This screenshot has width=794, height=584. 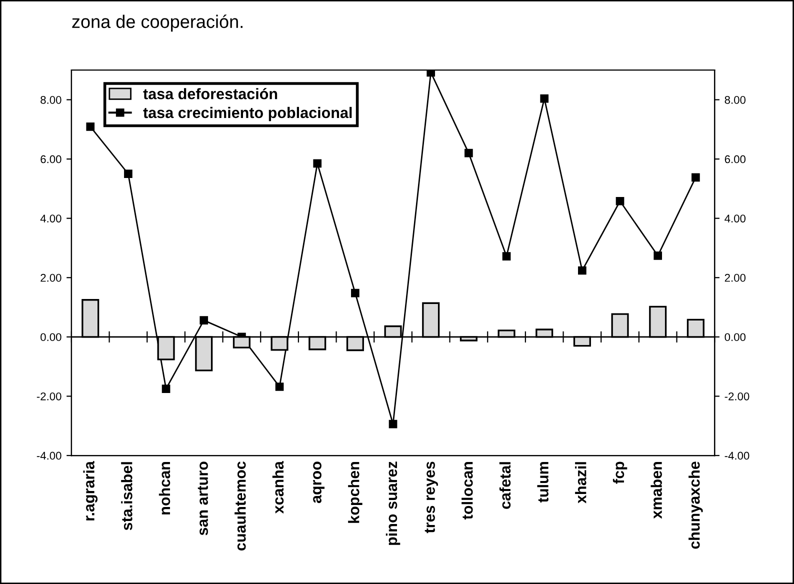 What do you see at coordinates (90, 490) in the screenshot?
I see `x-tick-label: r.agraria` at bounding box center [90, 490].